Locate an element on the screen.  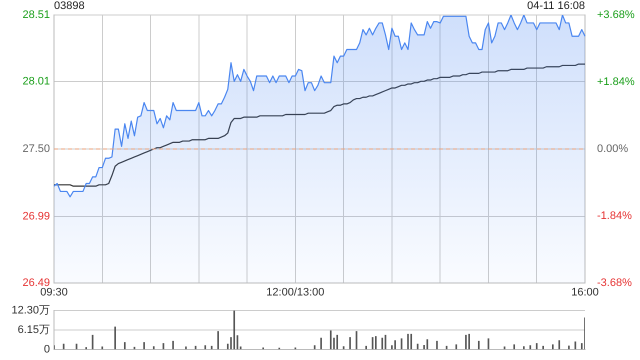
y-tick-label: 6.15万 is located at coordinates (34, 330).